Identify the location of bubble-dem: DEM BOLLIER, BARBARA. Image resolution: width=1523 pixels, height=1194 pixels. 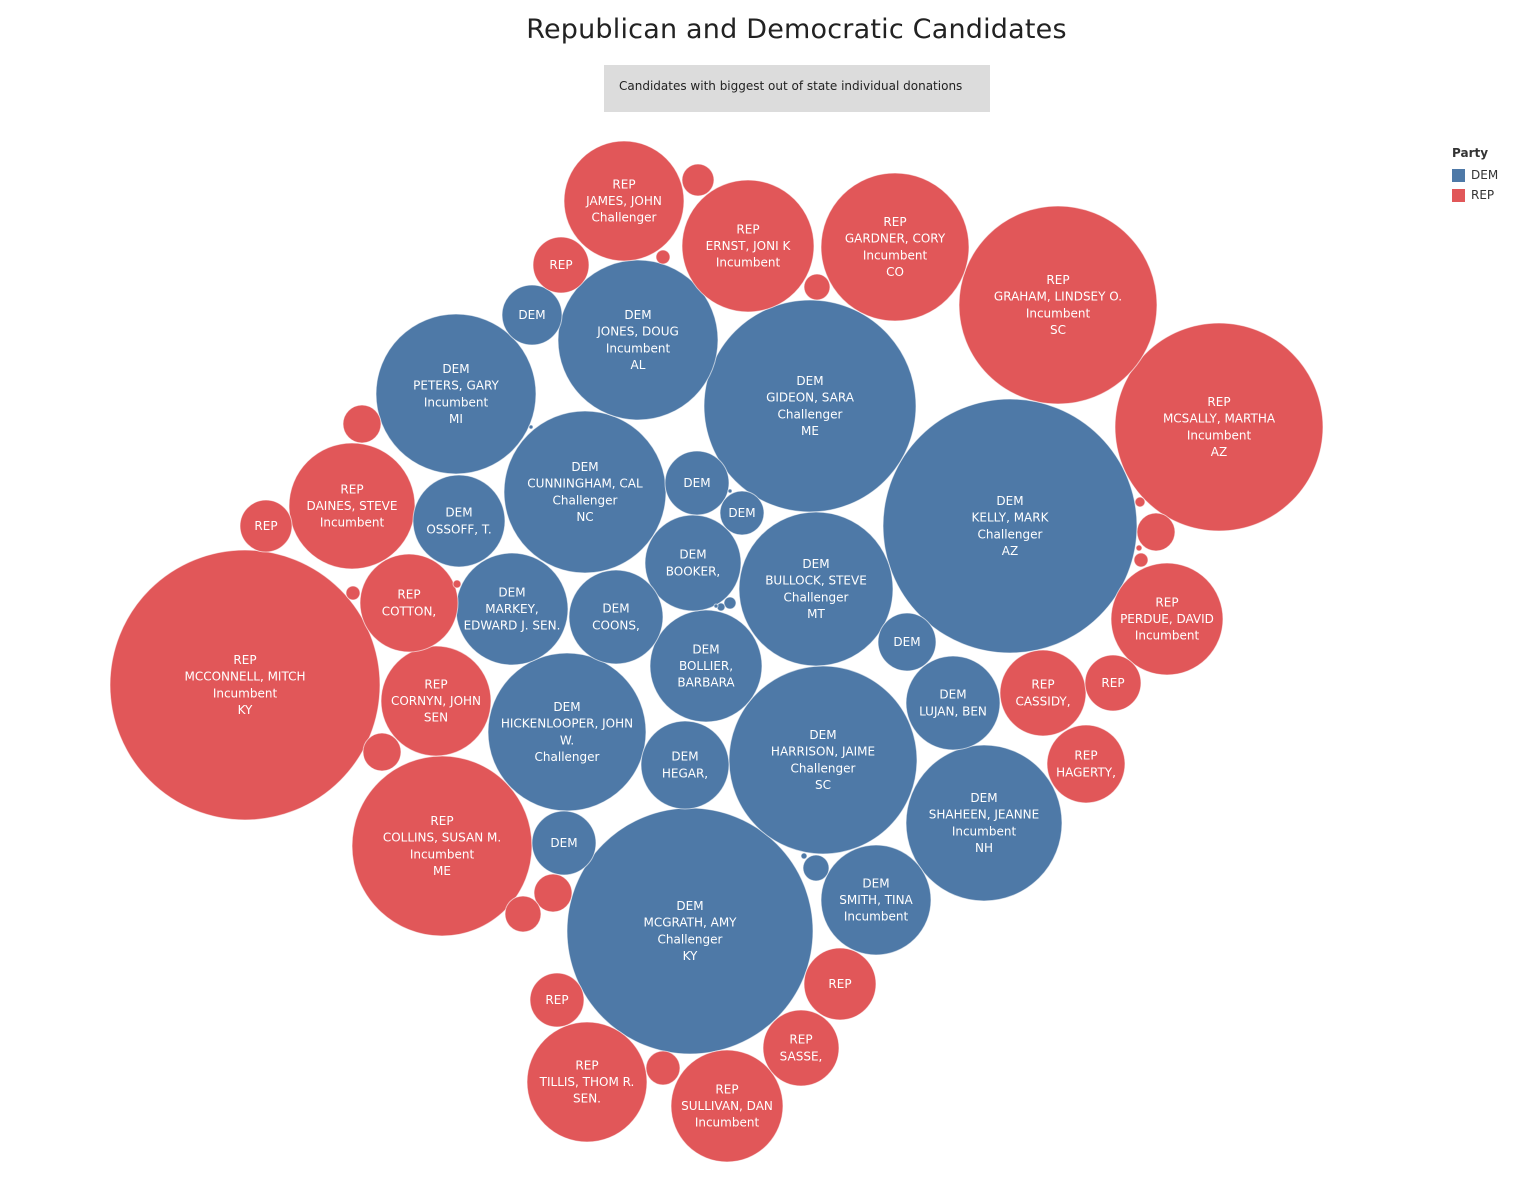
(706, 666).